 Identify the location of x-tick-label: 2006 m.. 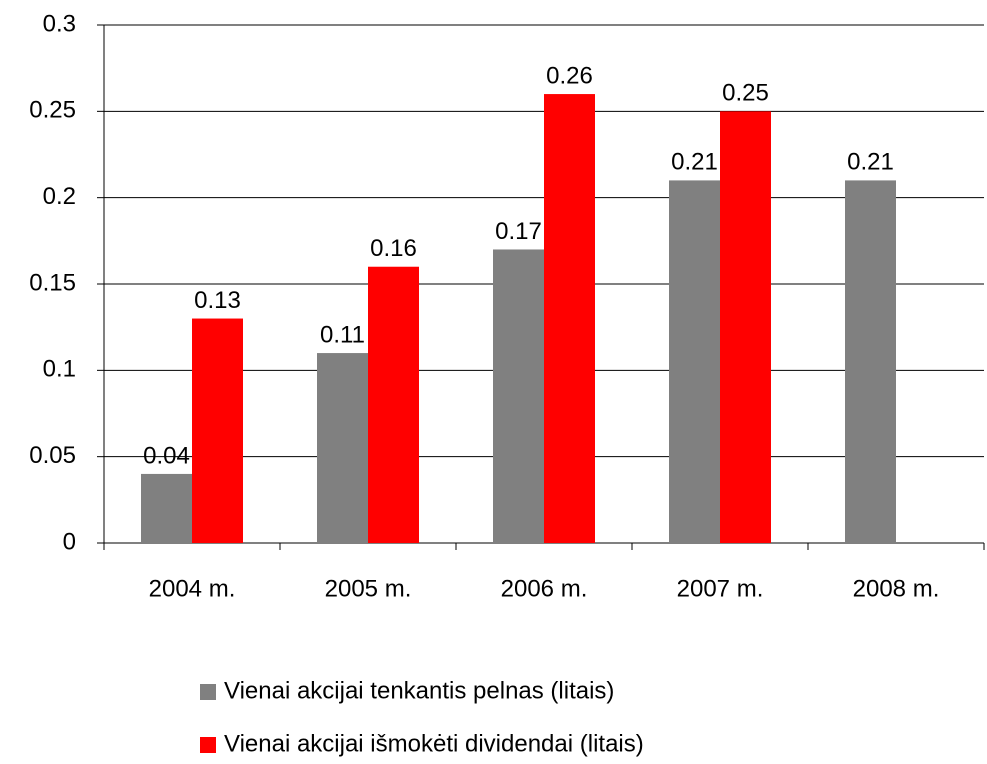
(544, 588).